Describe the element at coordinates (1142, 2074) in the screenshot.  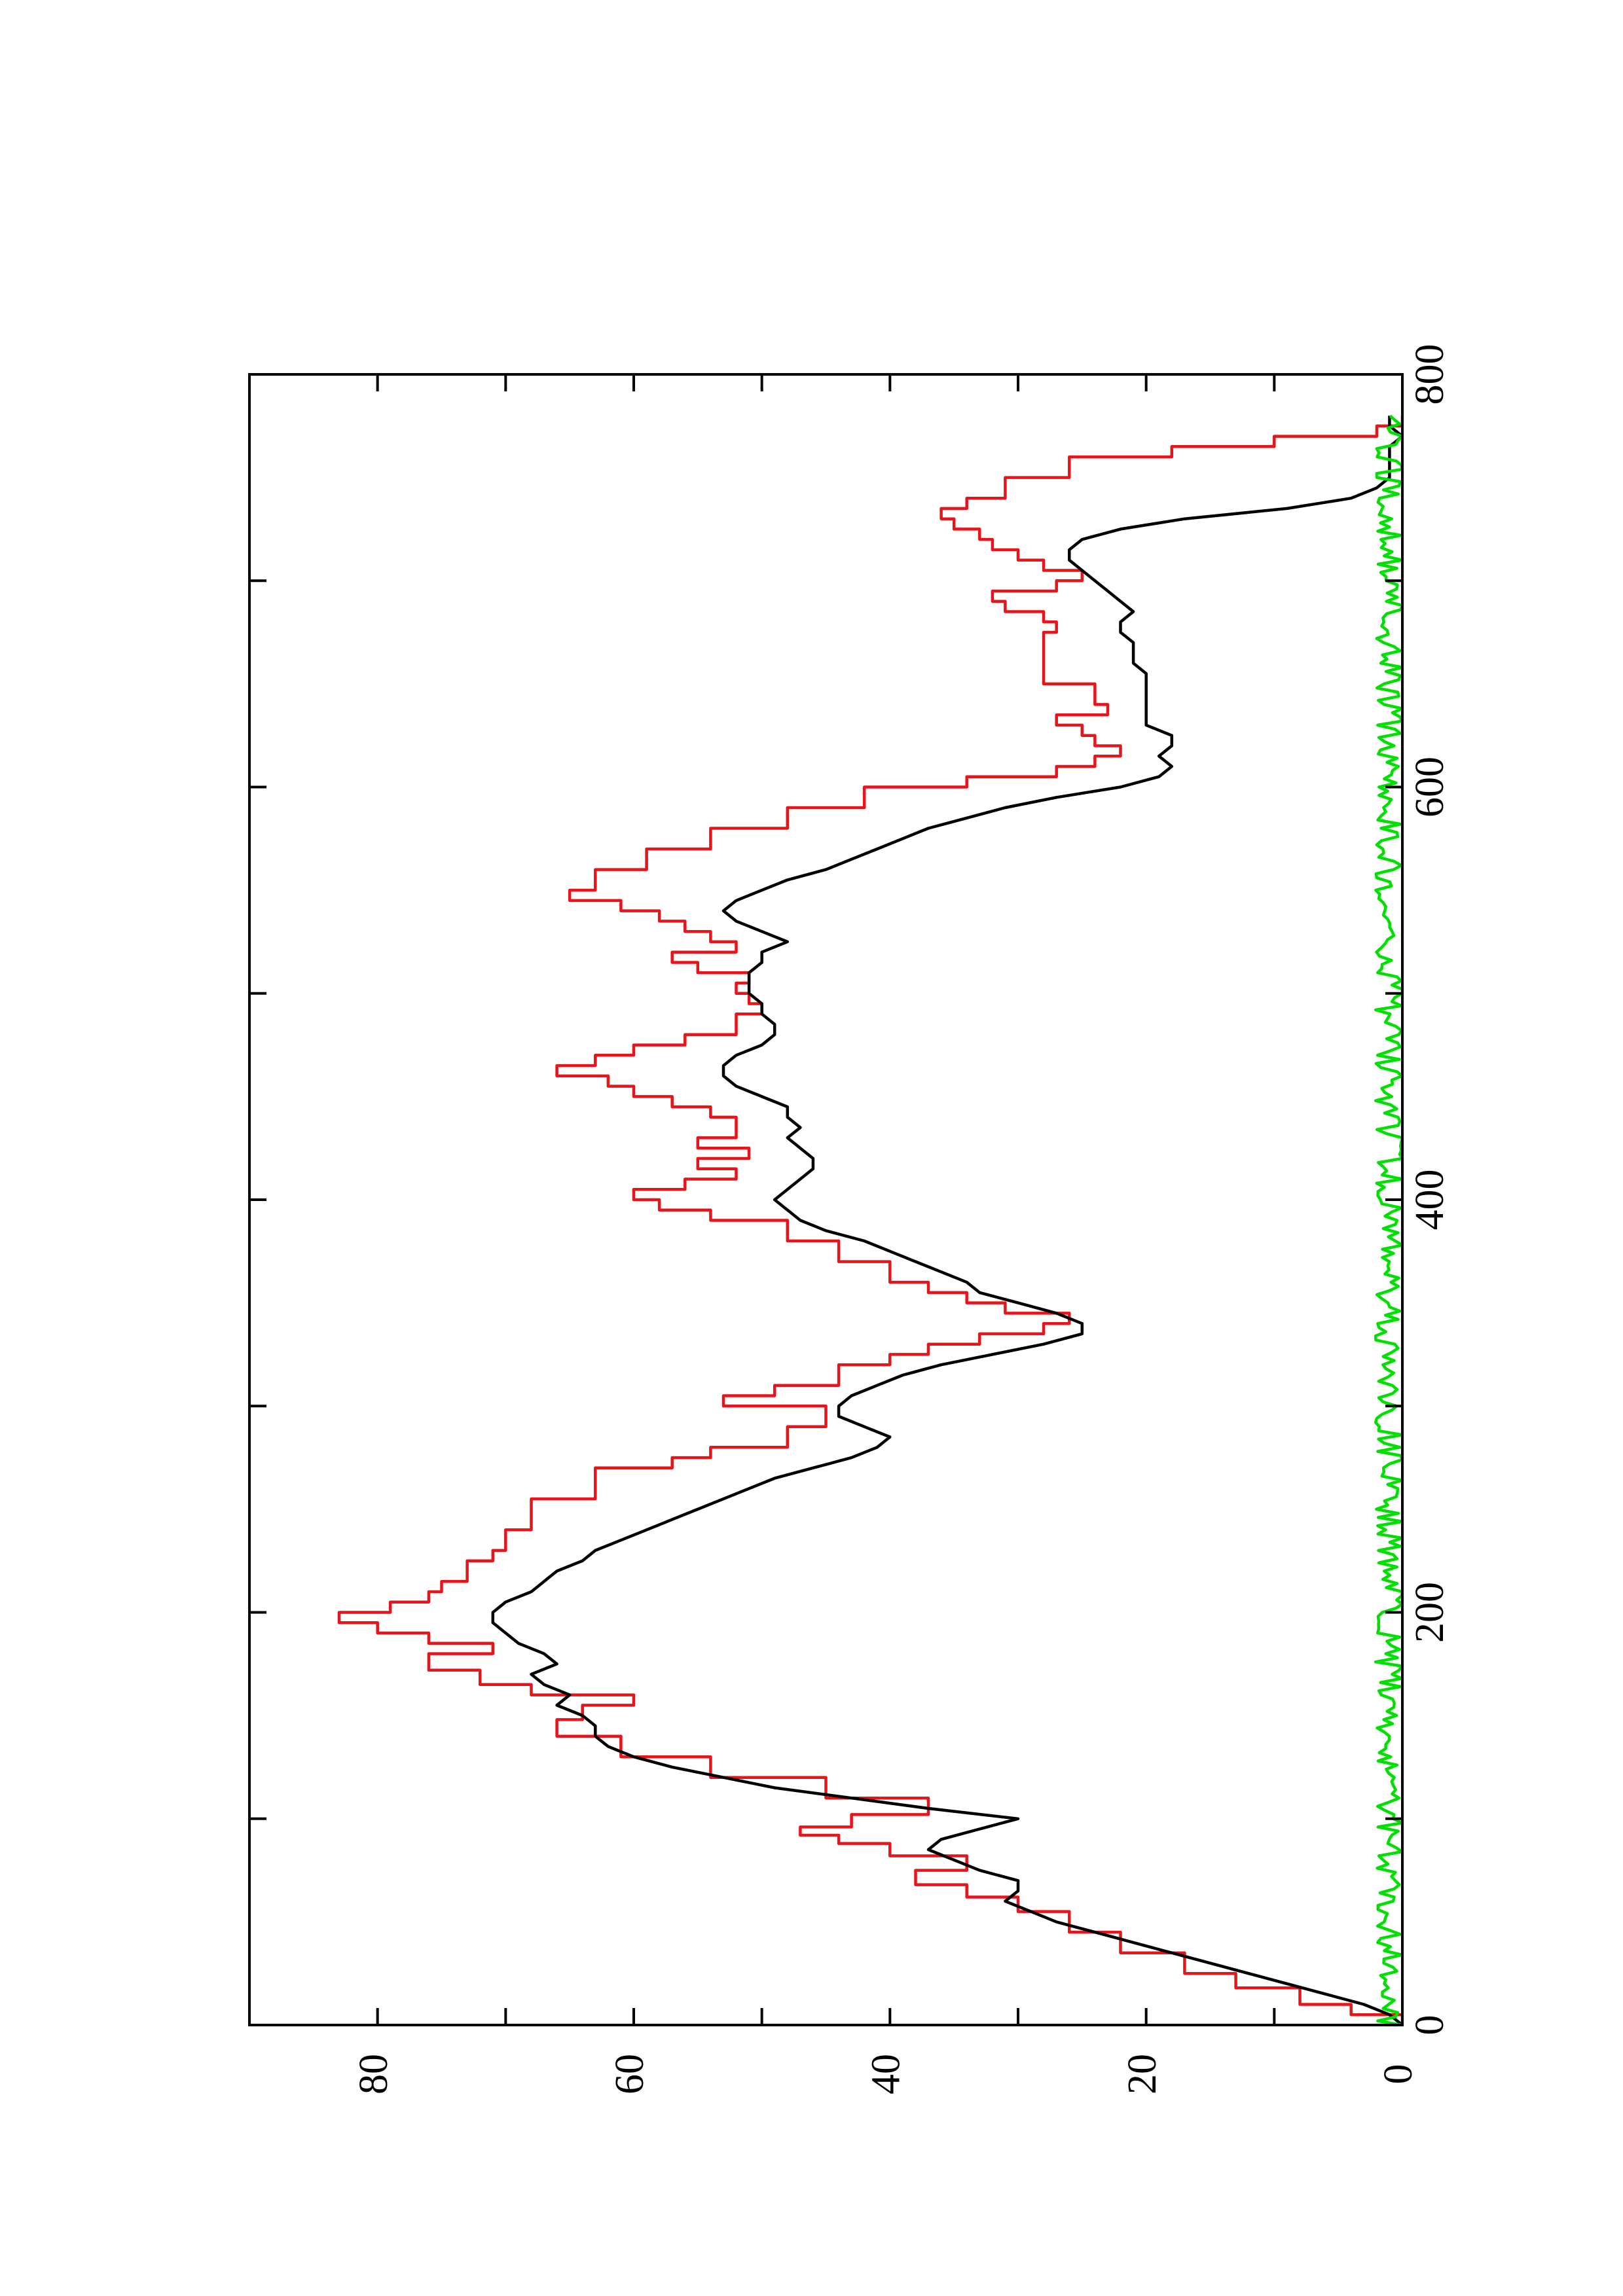
I see `y-tick-label: 20` at that location.